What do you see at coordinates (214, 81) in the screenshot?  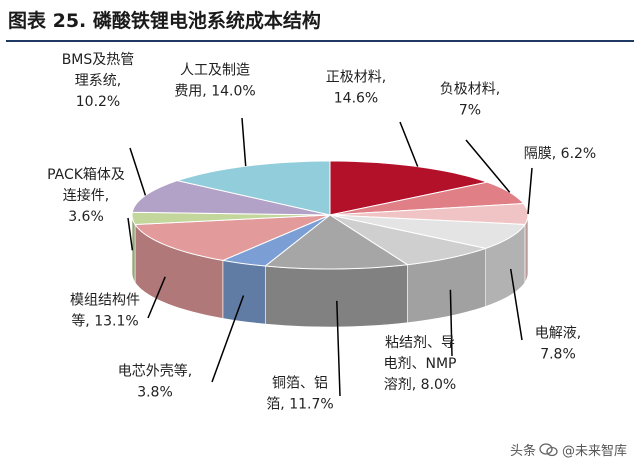 I see `slice-label-11: 人工及制造费用, 14.0%` at bounding box center [214, 81].